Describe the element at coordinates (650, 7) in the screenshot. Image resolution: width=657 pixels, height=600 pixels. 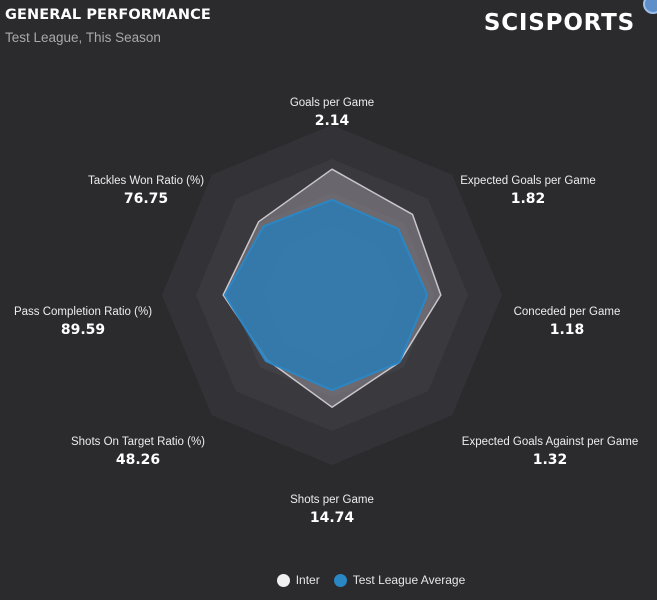
I see `corner-indicator-icon` at that location.